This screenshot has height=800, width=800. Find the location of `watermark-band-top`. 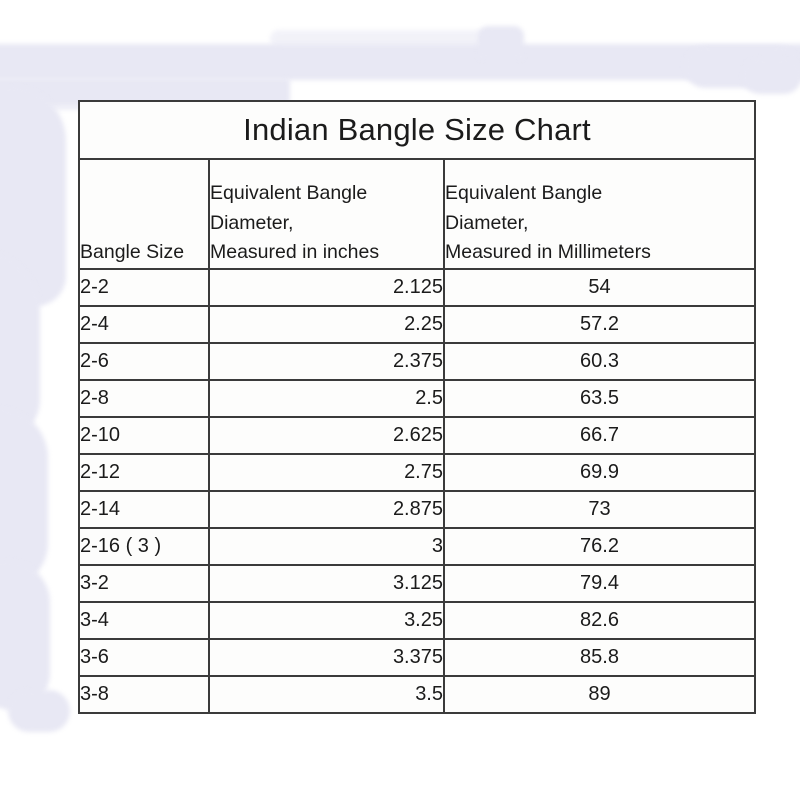

watermark-band-top is located at coordinates (400, 62).